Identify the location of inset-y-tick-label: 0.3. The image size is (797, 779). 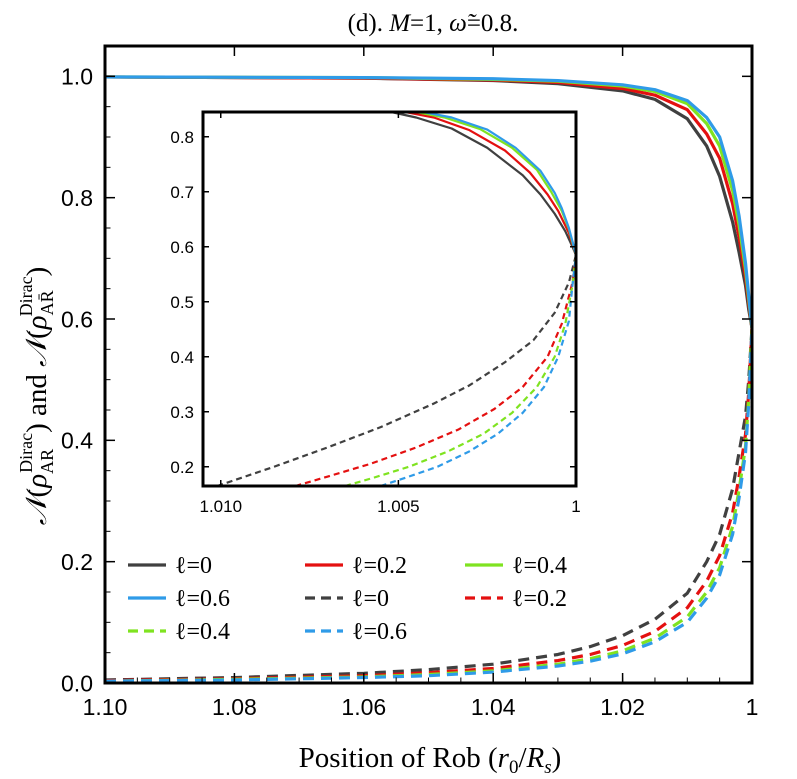
(182, 412).